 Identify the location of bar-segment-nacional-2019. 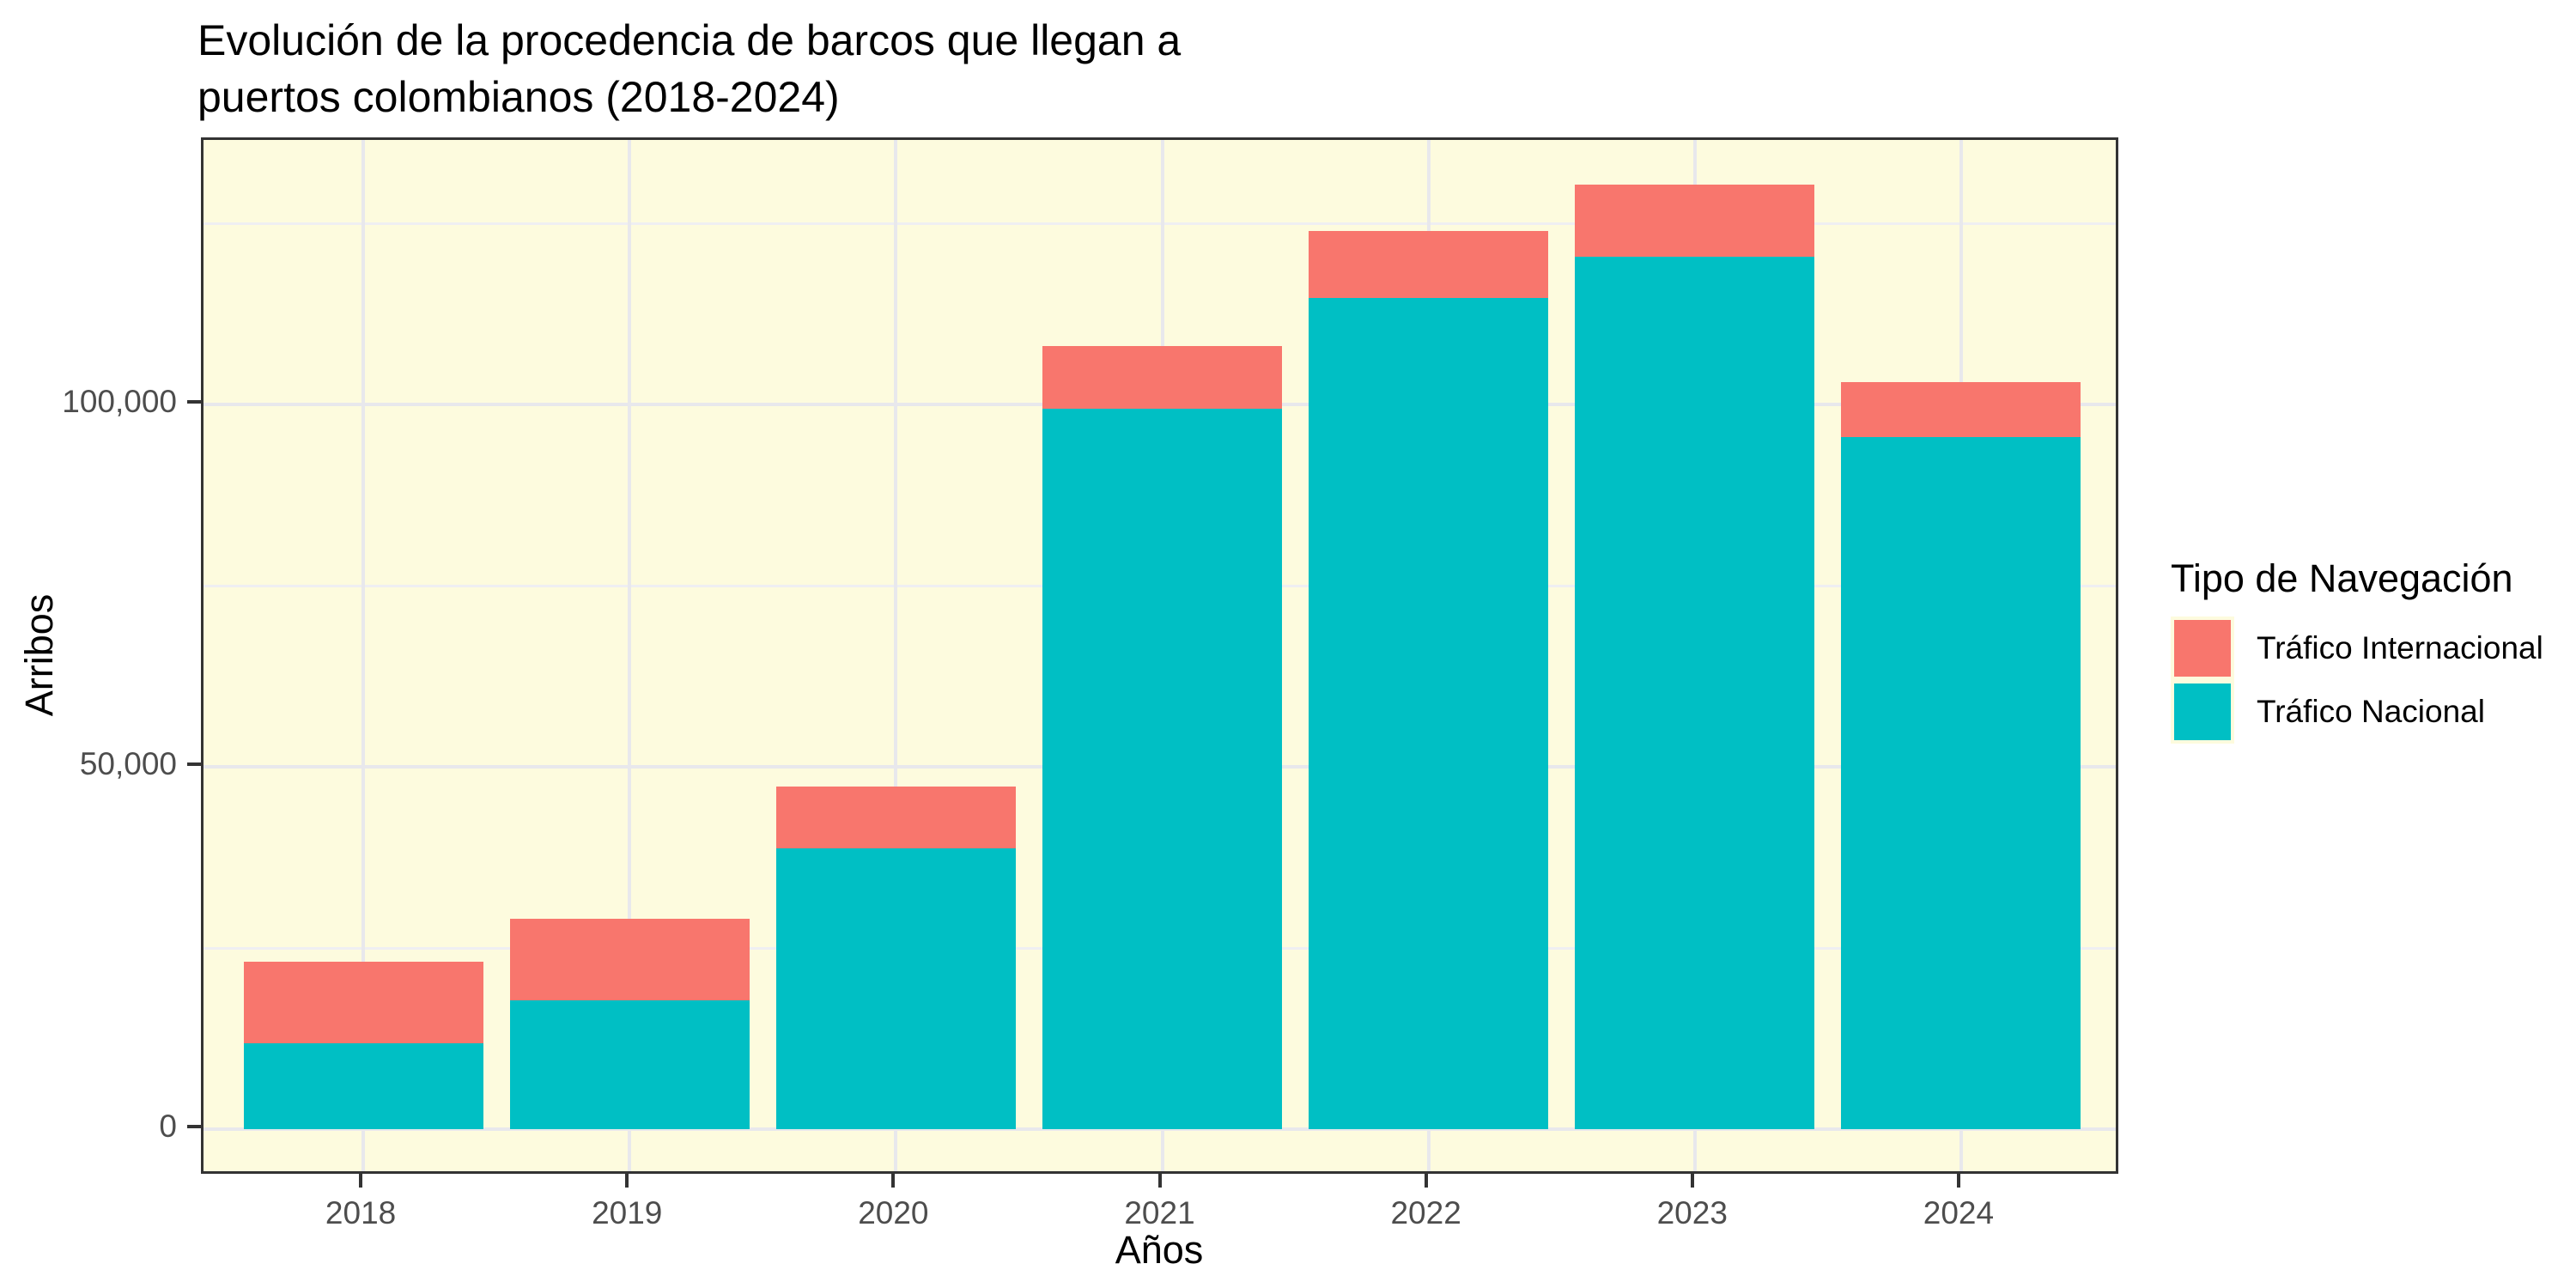
(629, 1064).